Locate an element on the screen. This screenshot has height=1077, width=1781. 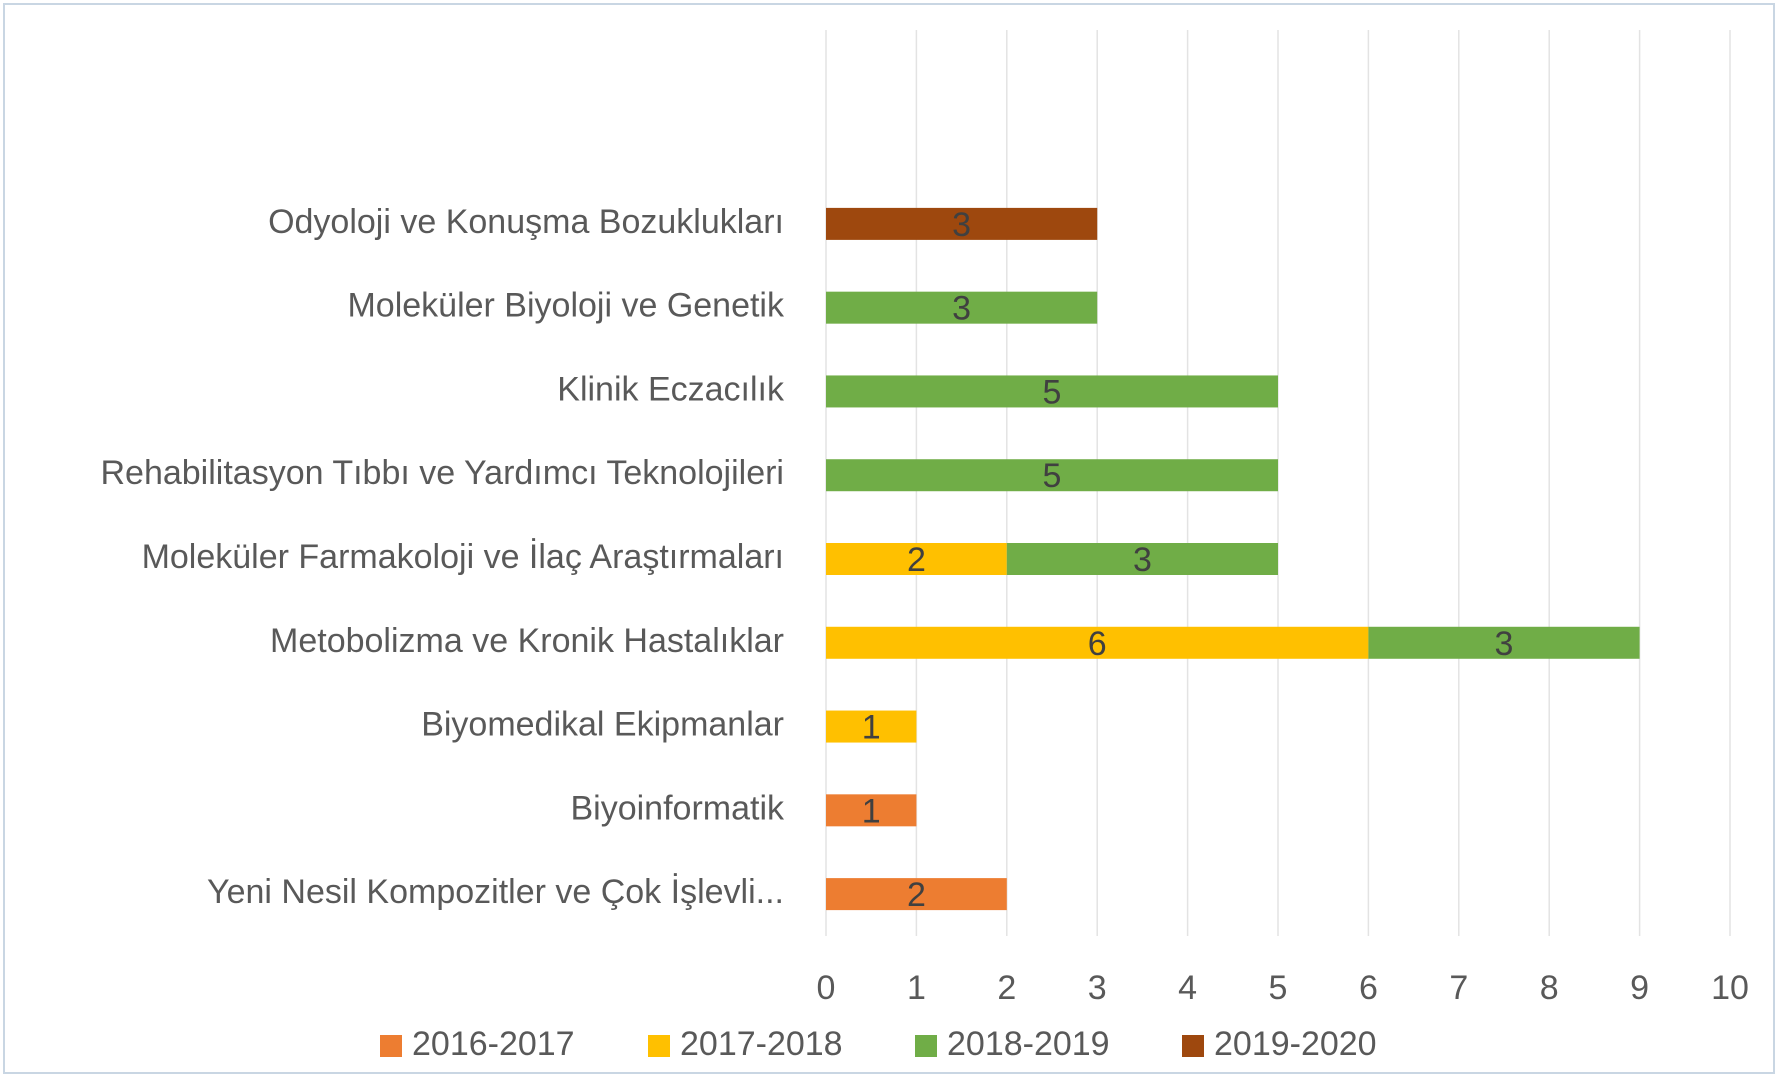
legend-label: 2017-2018 is located at coordinates (761, 1044).